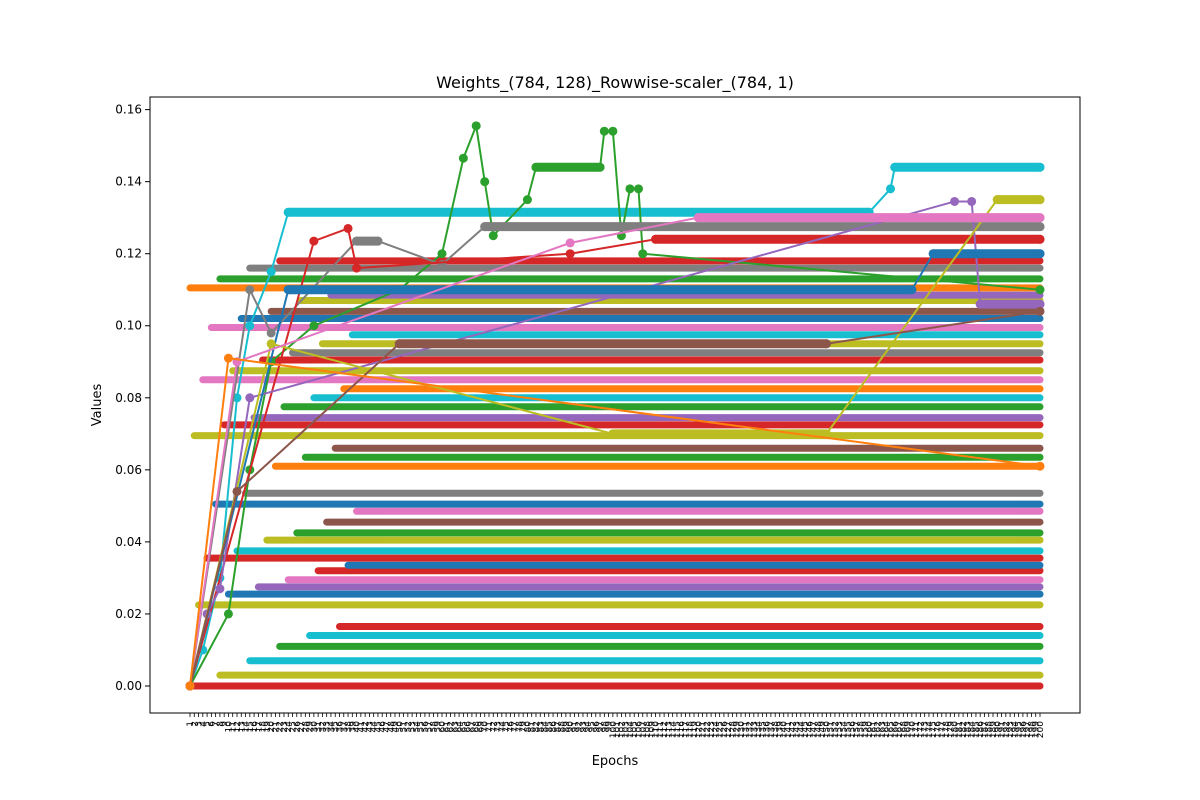 The height and width of the screenshot is (800, 1200). Describe the element at coordinates (763, 729) in the screenshot. I see `x-tick-label: 135` at that location.